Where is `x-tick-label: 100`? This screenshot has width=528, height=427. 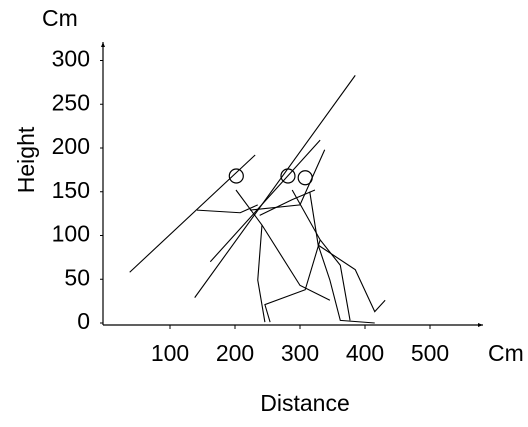
x-tick-label: 100 is located at coordinates (170, 353).